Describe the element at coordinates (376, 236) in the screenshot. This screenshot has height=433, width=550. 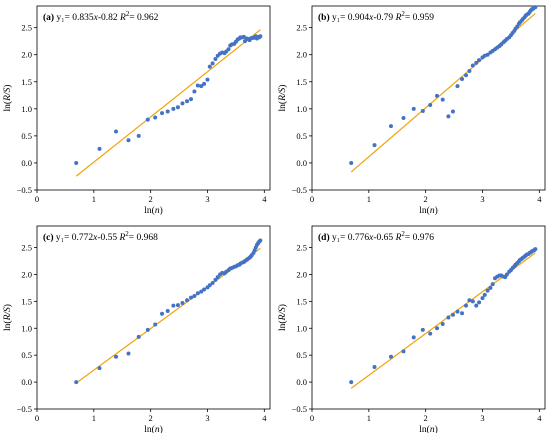
I see `equation-annotation: (d) y₁= 0.776x-0.65 R2= 0.976` at that location.